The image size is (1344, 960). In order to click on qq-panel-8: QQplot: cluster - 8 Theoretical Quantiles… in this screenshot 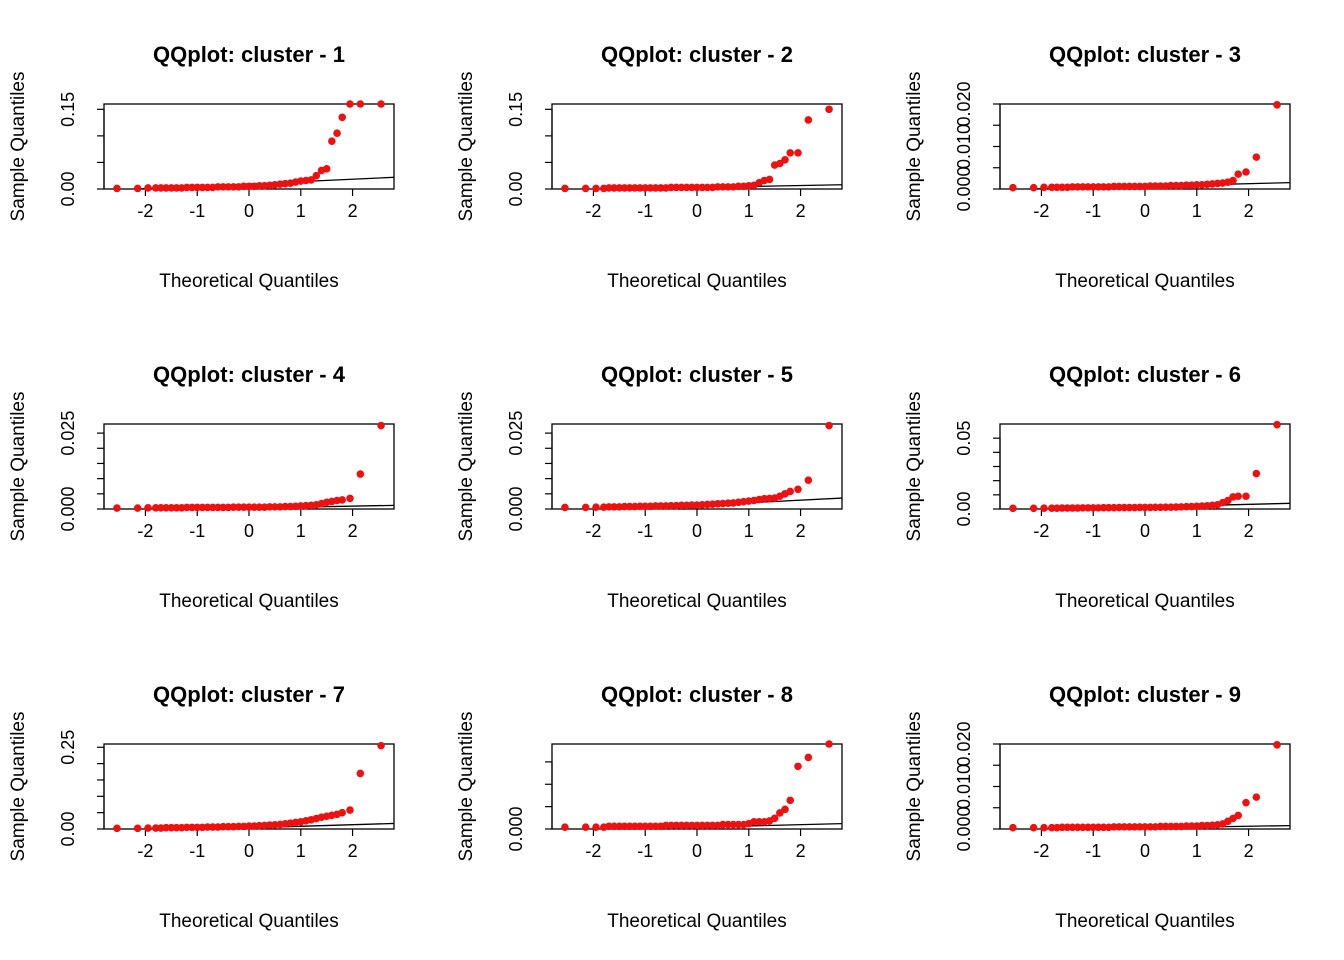, I will do `click(649, 807)`.